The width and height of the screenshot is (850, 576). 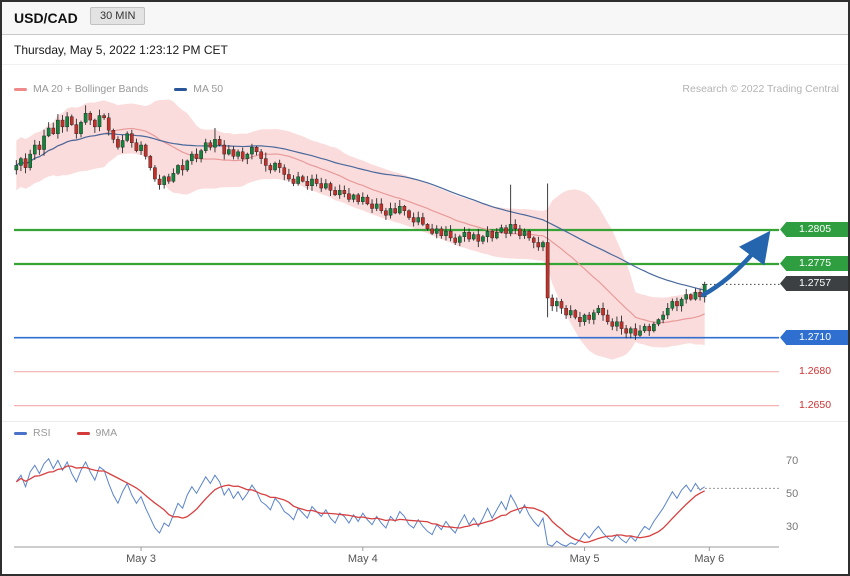 I want to click on main-legend: MA 20 + Bollinger Bands MA 50, so click(x=118, y=89).